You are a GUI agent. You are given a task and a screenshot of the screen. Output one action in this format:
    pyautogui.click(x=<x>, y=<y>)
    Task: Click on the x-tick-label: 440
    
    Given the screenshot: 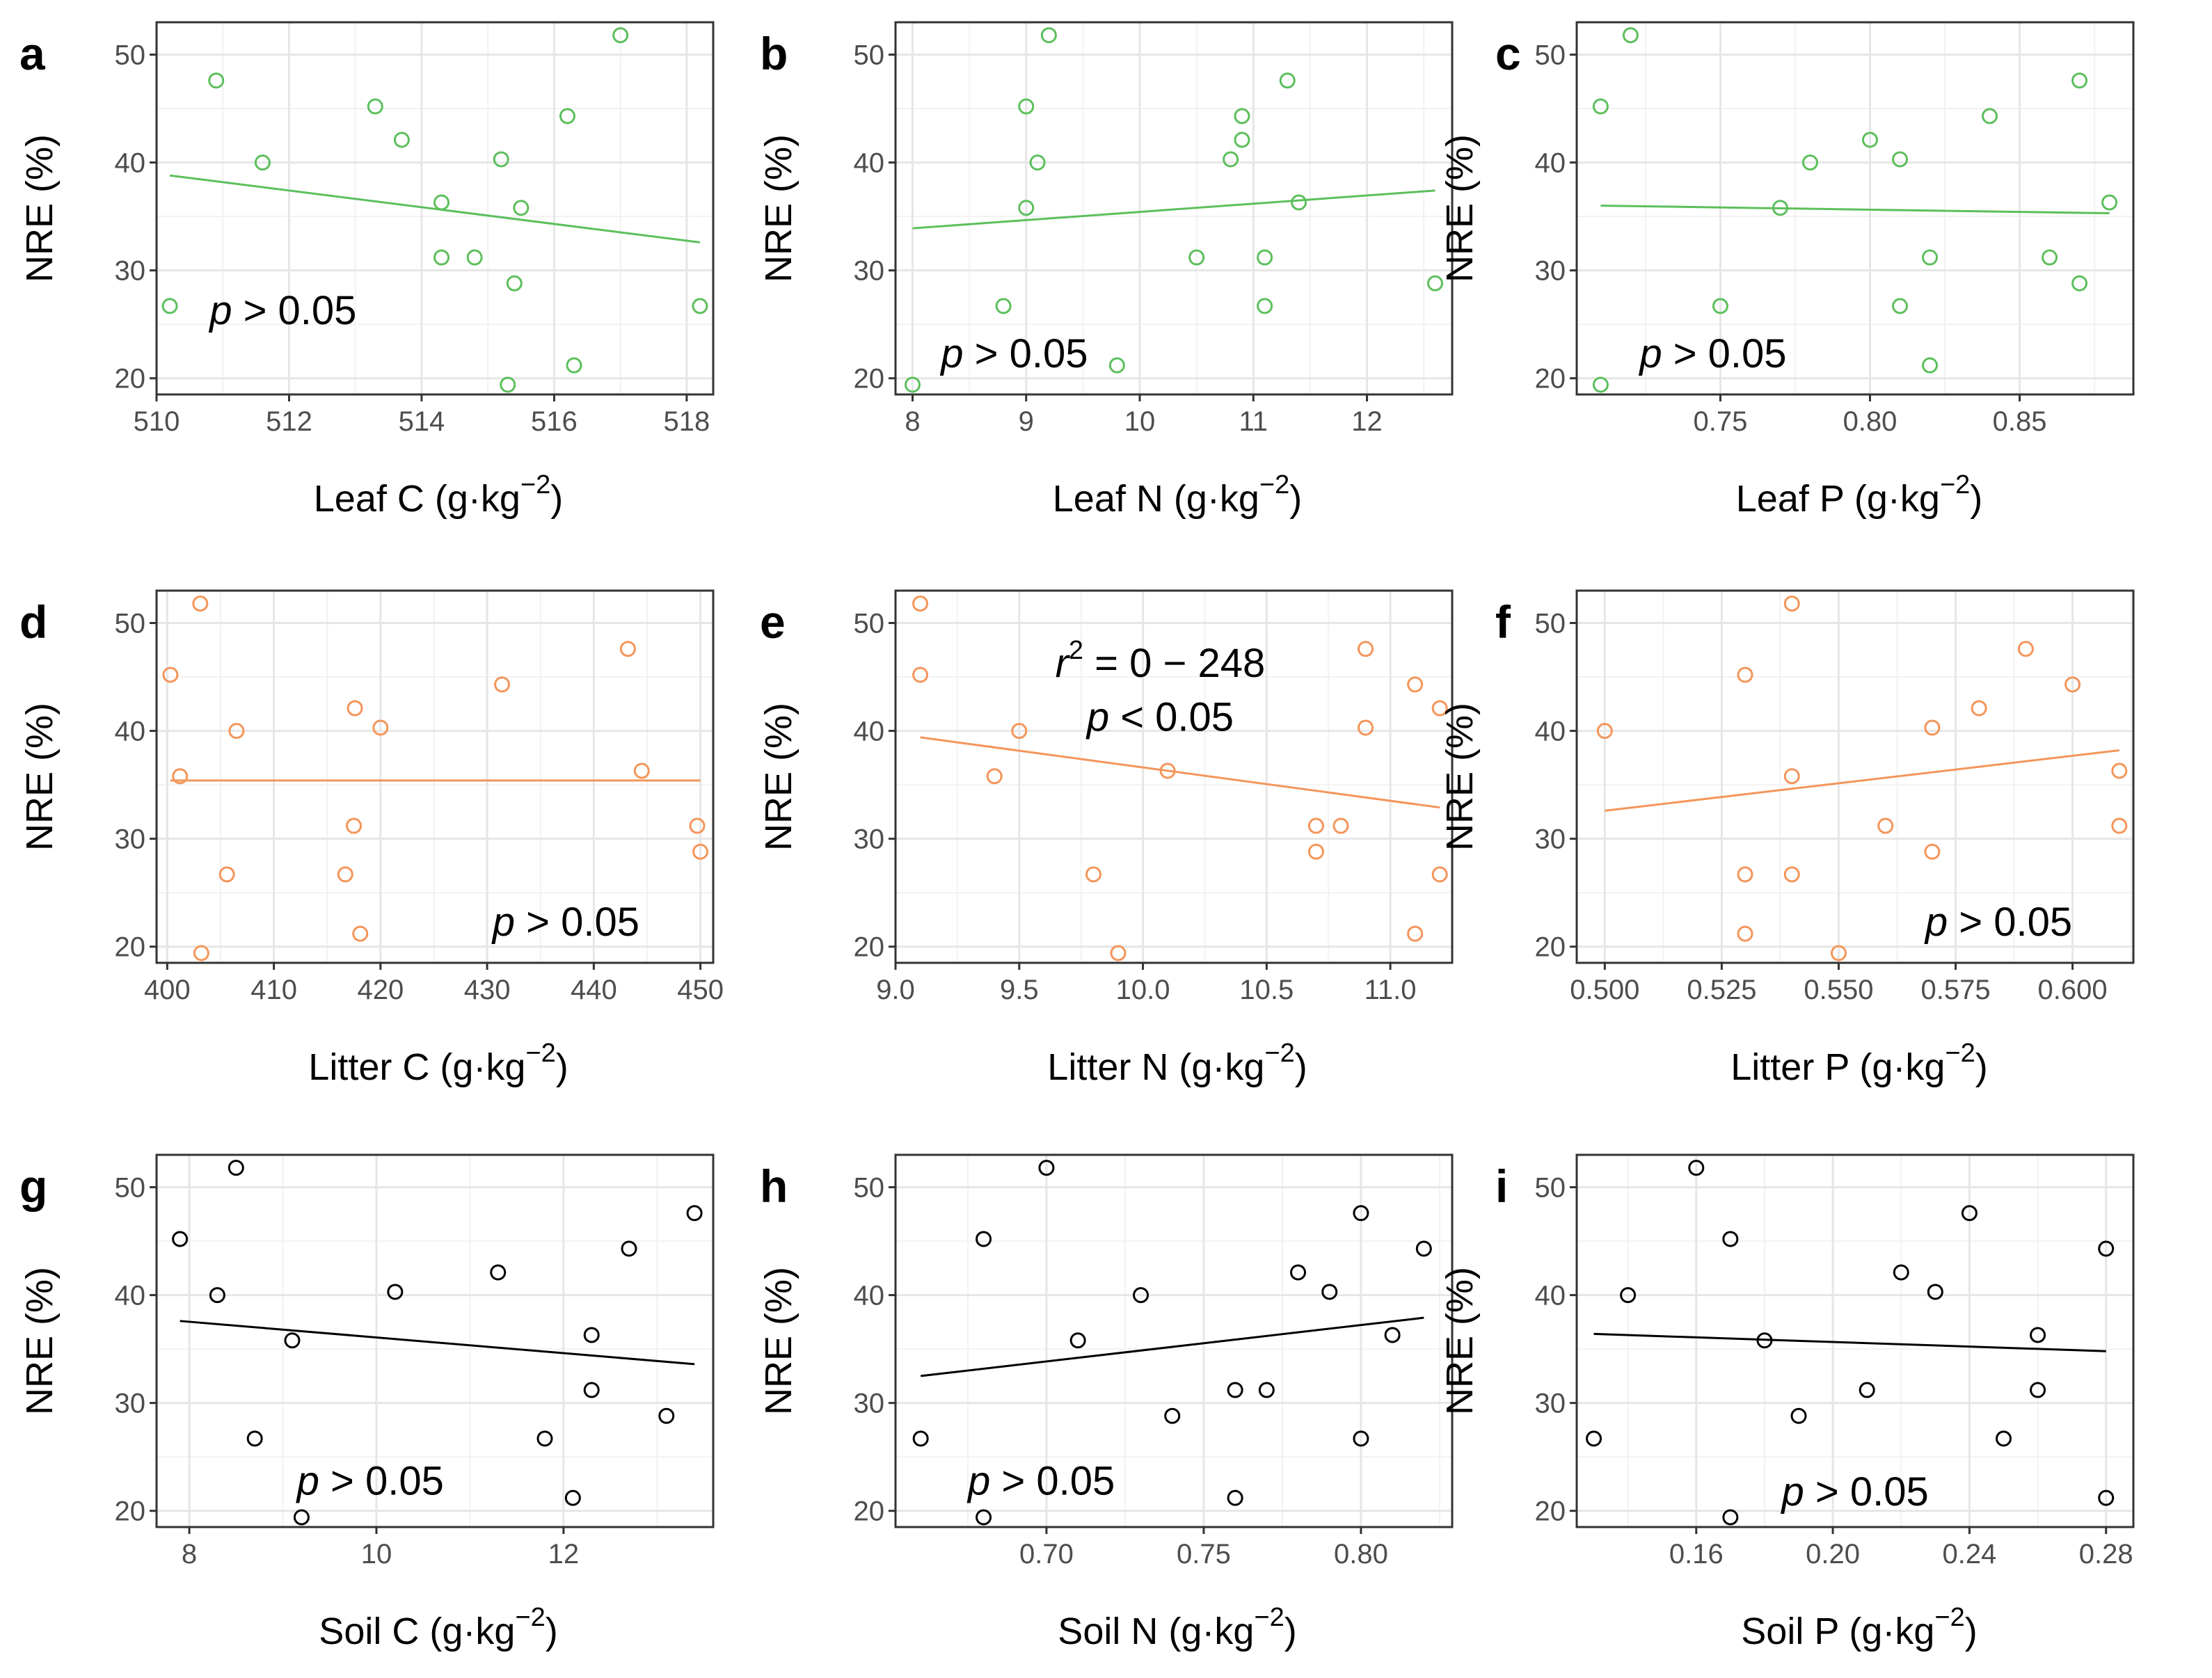 What is the action you would take?
    pyautogui.click(x=594, y=990)
    